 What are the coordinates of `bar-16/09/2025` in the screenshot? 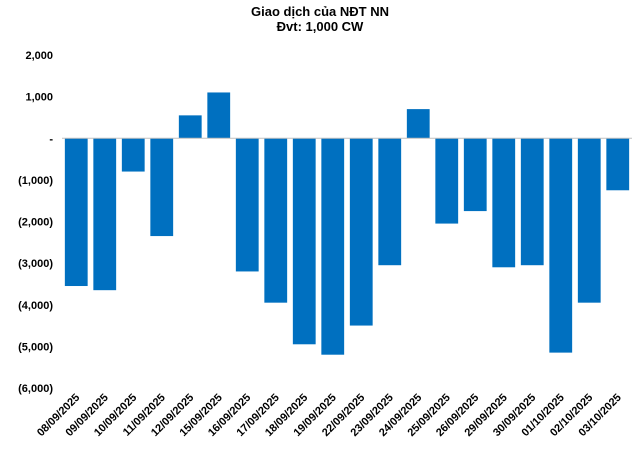 It's located at (247, 205).